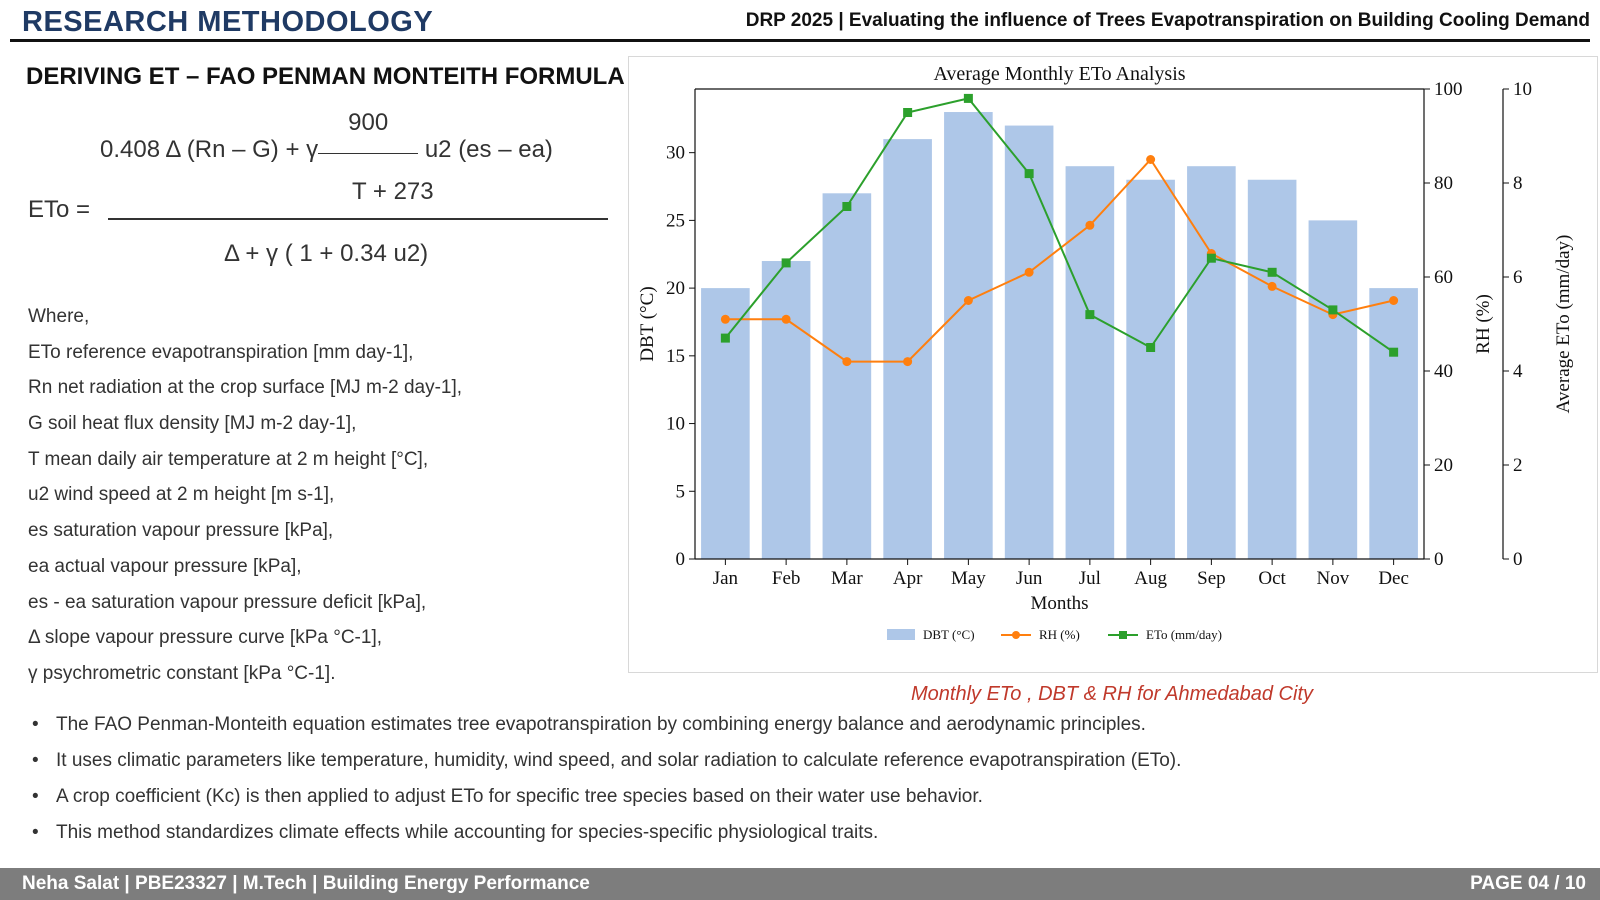  I want to click on formula-numerator-right: u2 (es – ea), so click(488, 149).